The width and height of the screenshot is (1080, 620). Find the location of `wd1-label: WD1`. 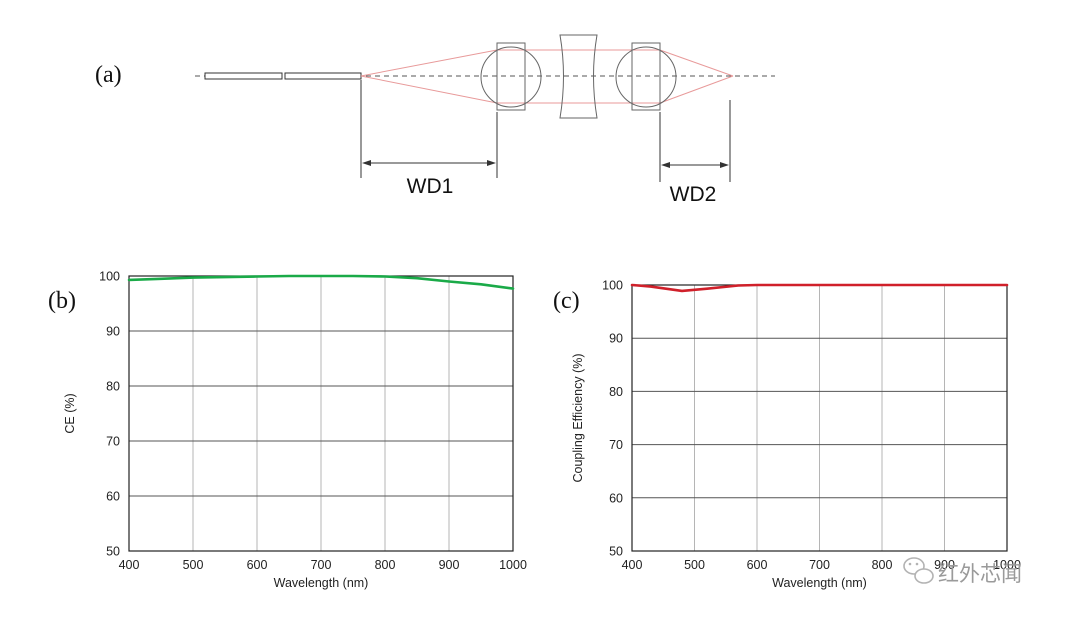

wd1-label: WD1 is located at coordinates (430, 186).